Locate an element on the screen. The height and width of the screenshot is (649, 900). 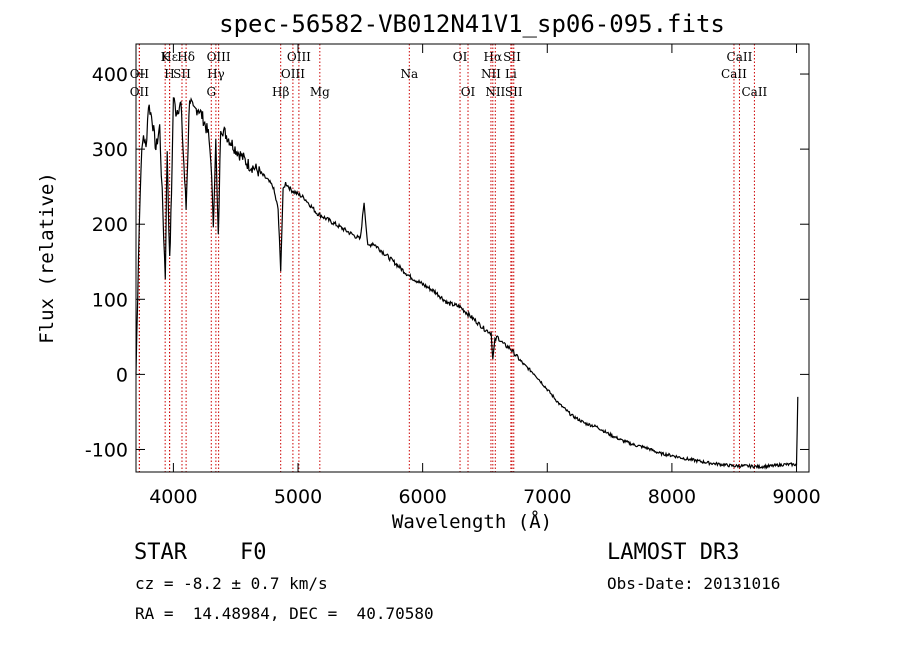
y-tick-label: 0 is located at coordinates (122, 375).